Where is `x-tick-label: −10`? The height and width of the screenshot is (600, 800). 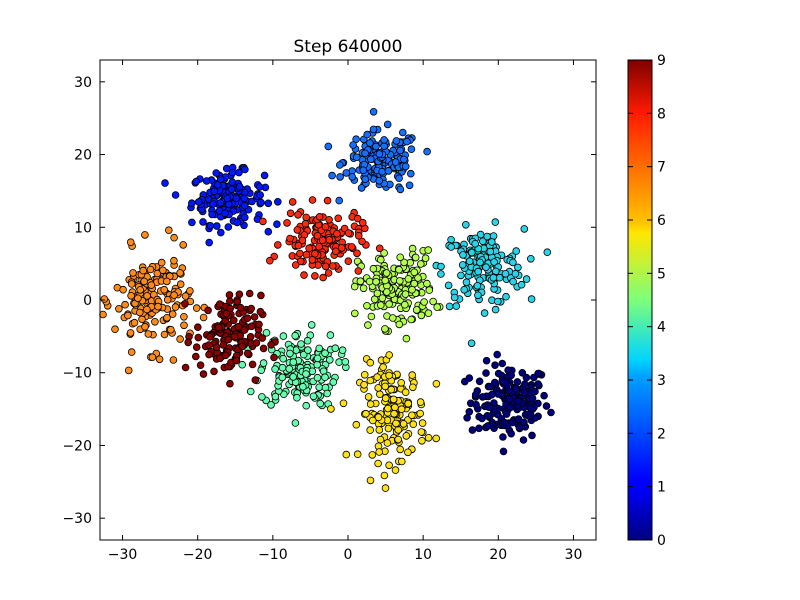 x-tick-label: −10 is located at coordinates (273, 555).